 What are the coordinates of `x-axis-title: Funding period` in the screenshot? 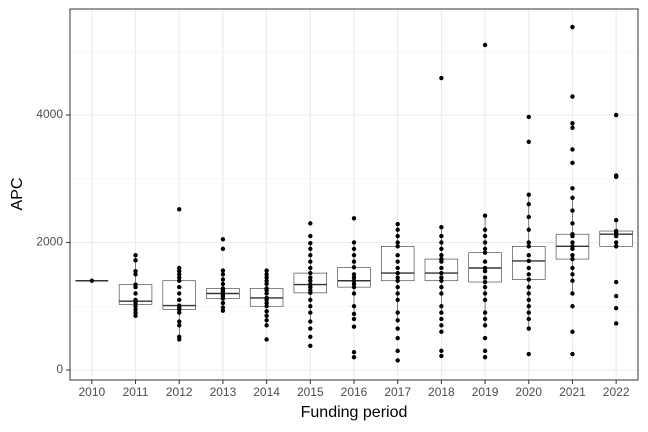 It's located at (354, 412).